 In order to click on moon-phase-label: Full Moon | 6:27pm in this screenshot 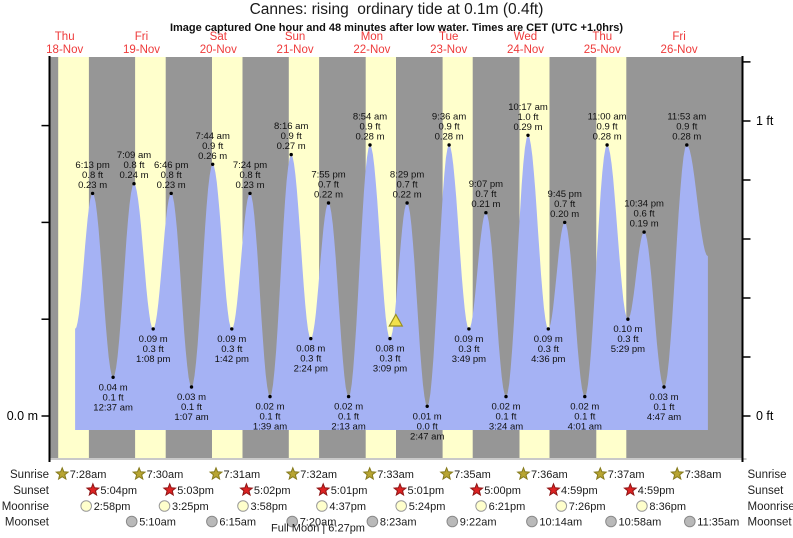, I will do `click(318, 529)`.